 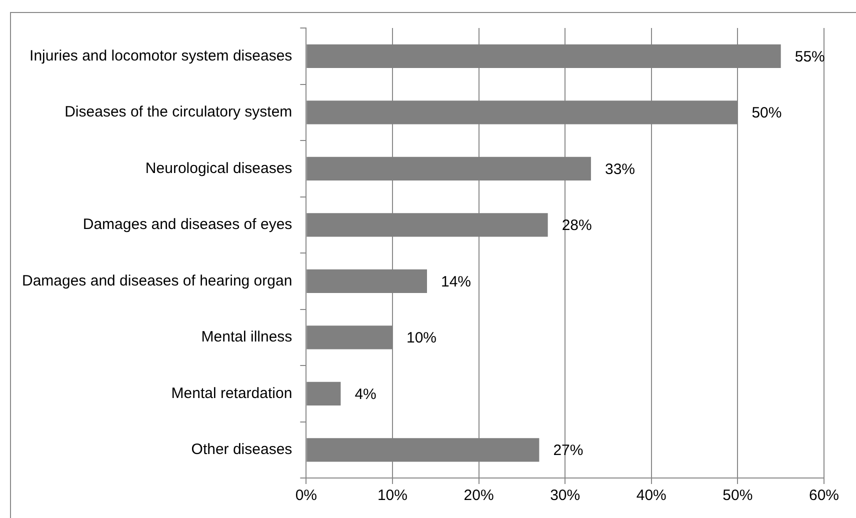 I want to click on y-tick-label: Damages and diseases of eyes, so click(x=187, y=225).